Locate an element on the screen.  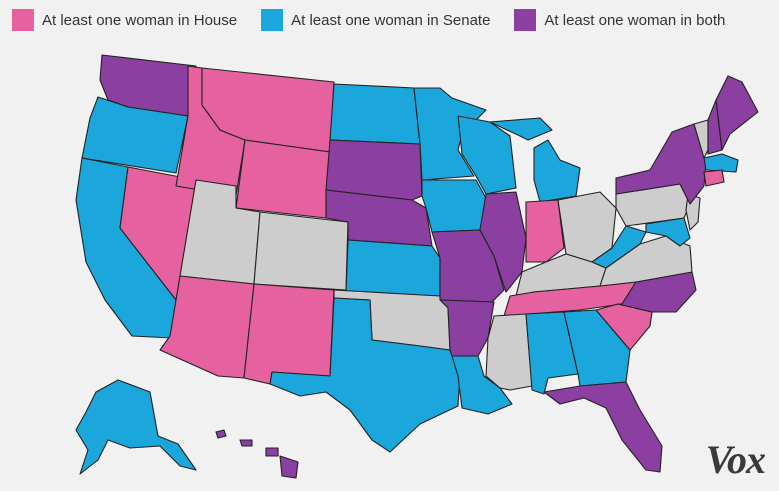
legend-label-both: At least one woman in both is located at coordinates (635, 20).